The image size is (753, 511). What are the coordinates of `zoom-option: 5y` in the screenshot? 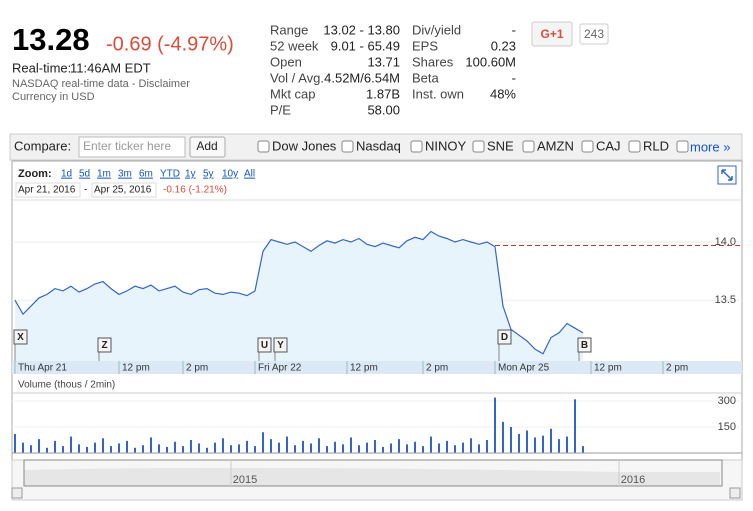 It's located at (208, 174).